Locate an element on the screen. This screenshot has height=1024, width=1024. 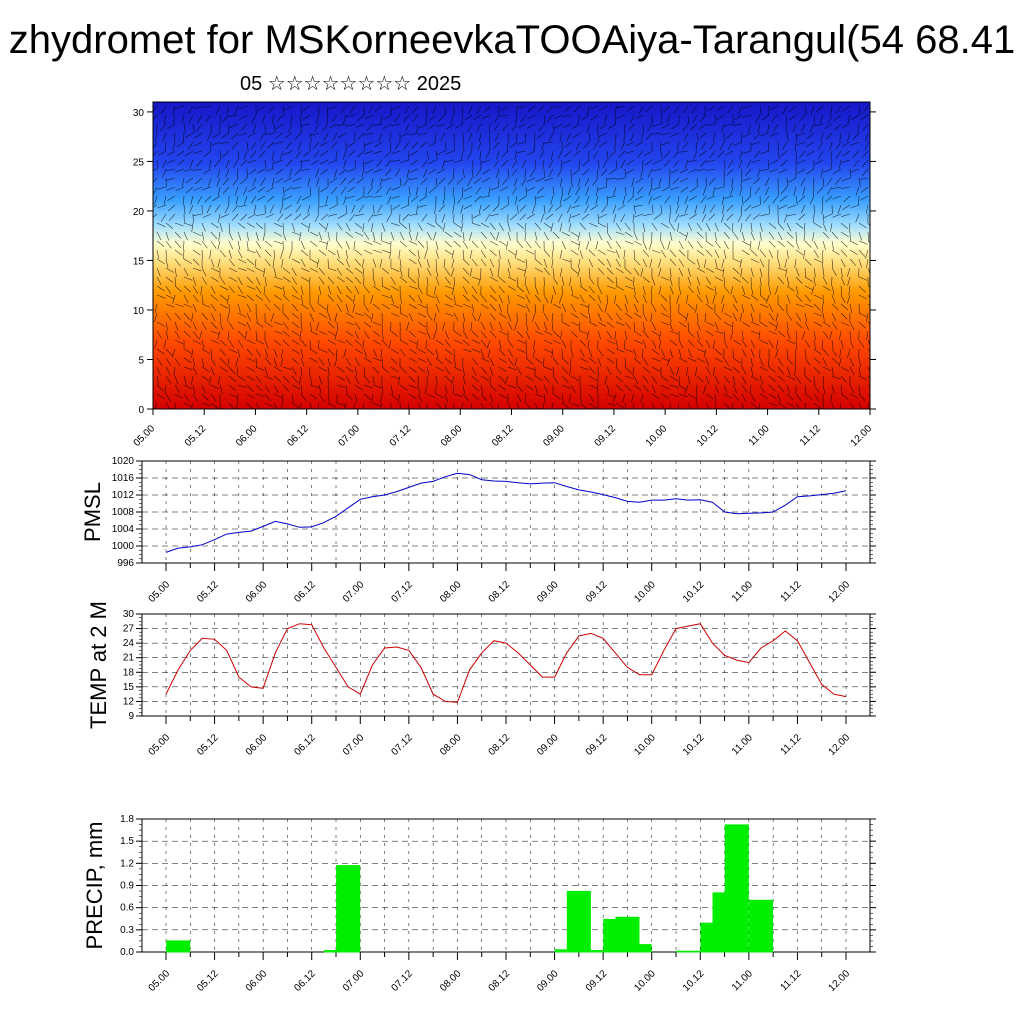
heatmap-ytick-label: 30 is located at coordinates (139, 113).